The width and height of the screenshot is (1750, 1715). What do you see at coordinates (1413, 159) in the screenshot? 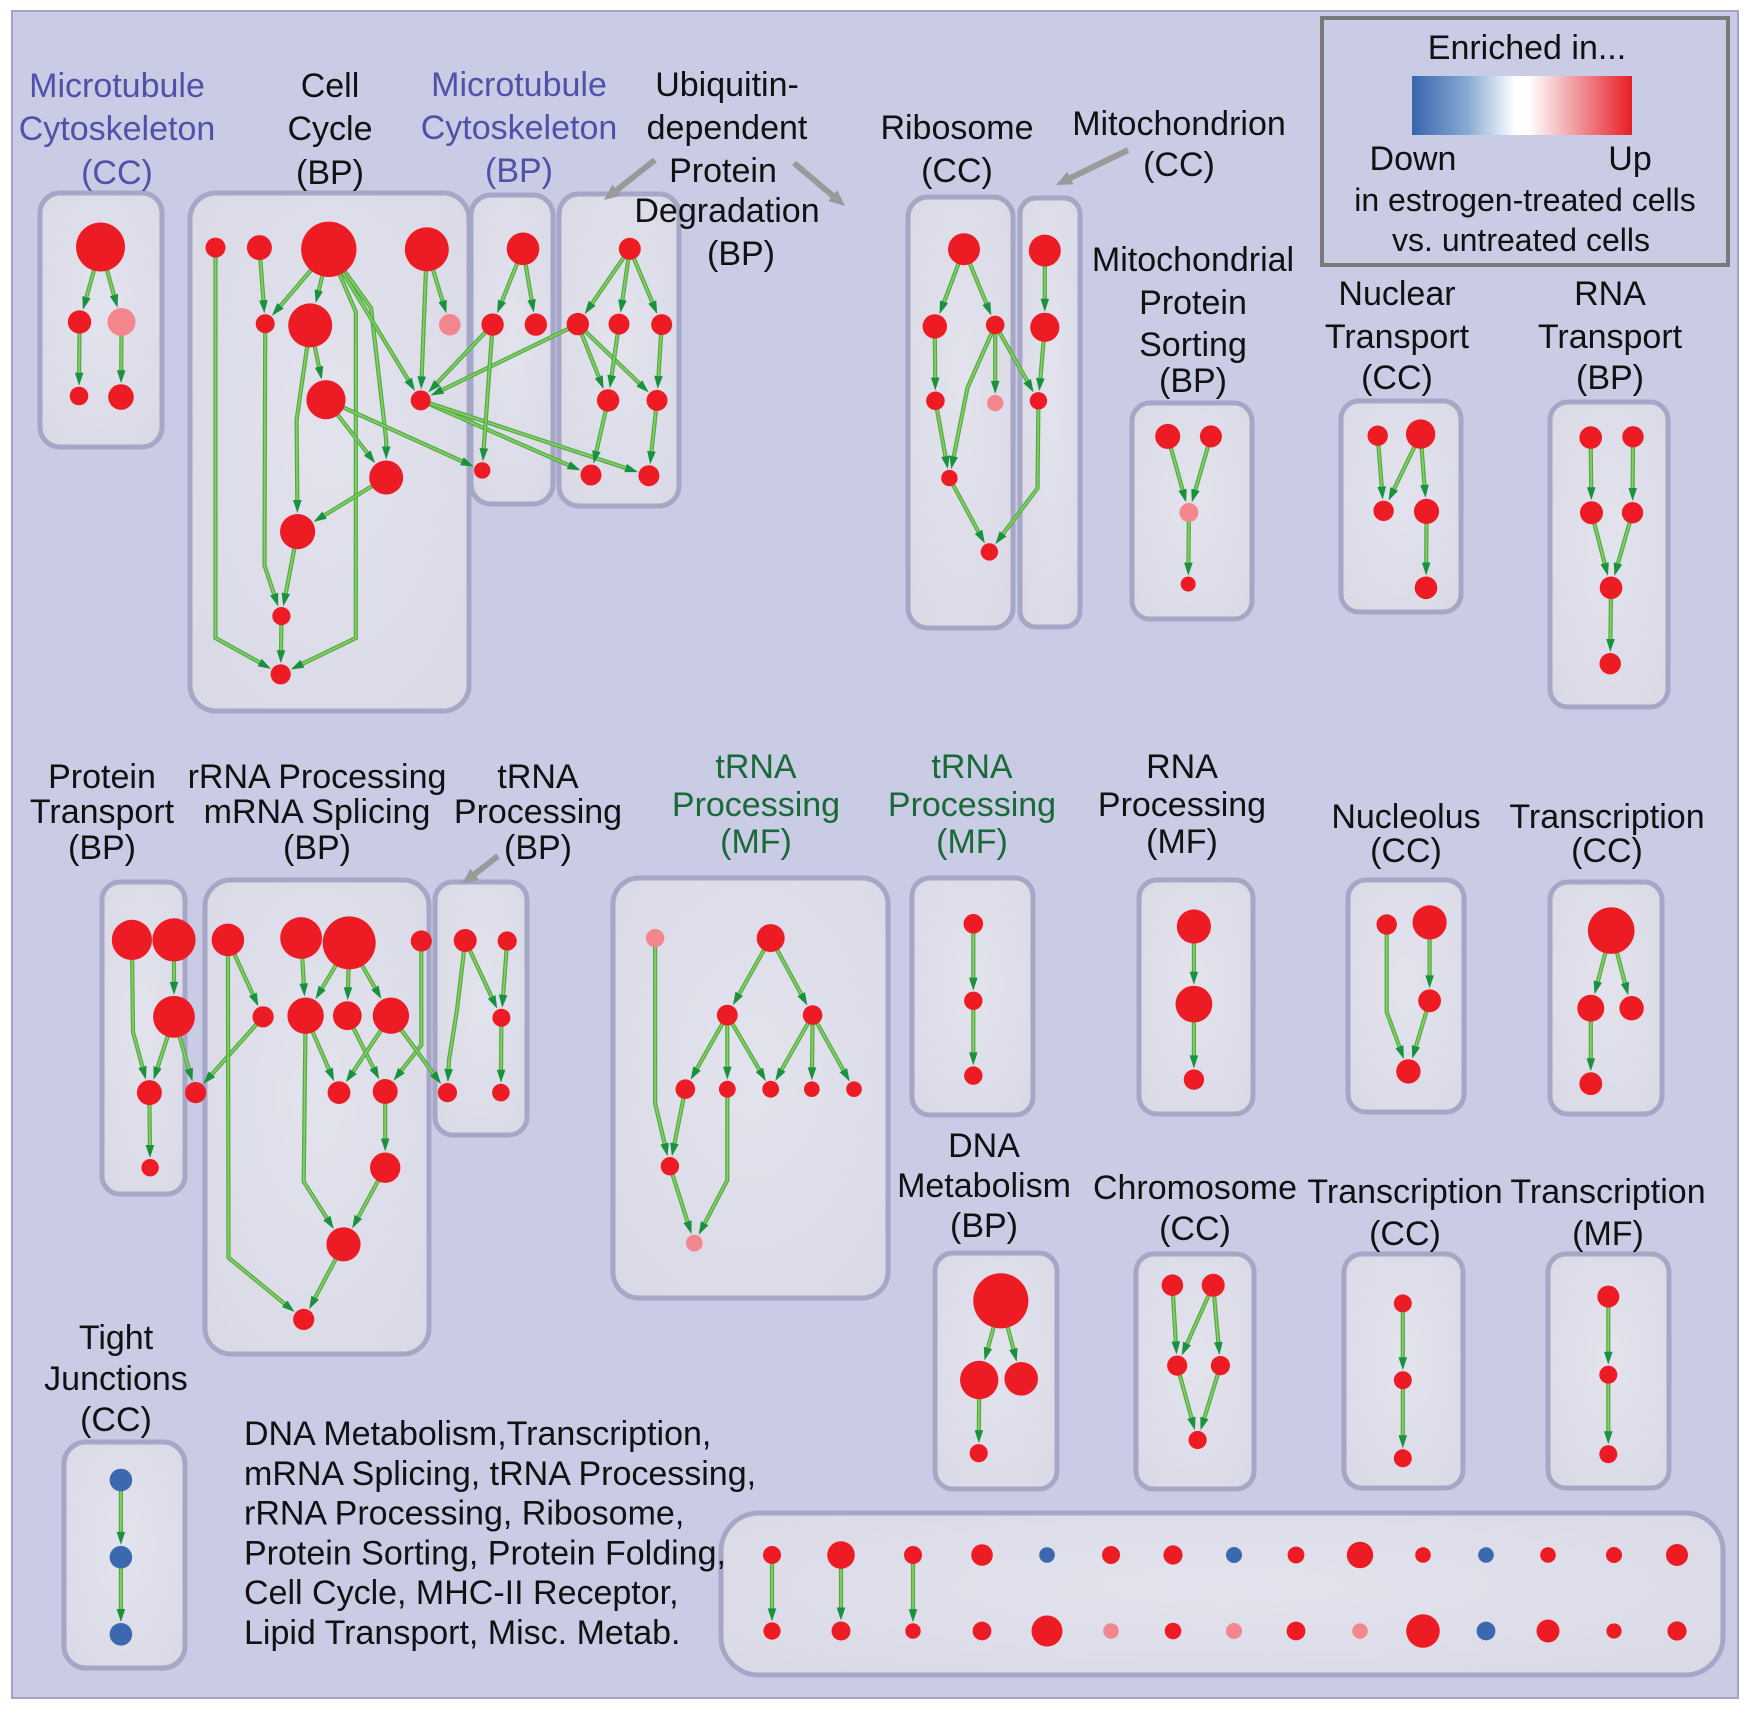
I see `svg-text: Down` at bounding box center [1413, 159].